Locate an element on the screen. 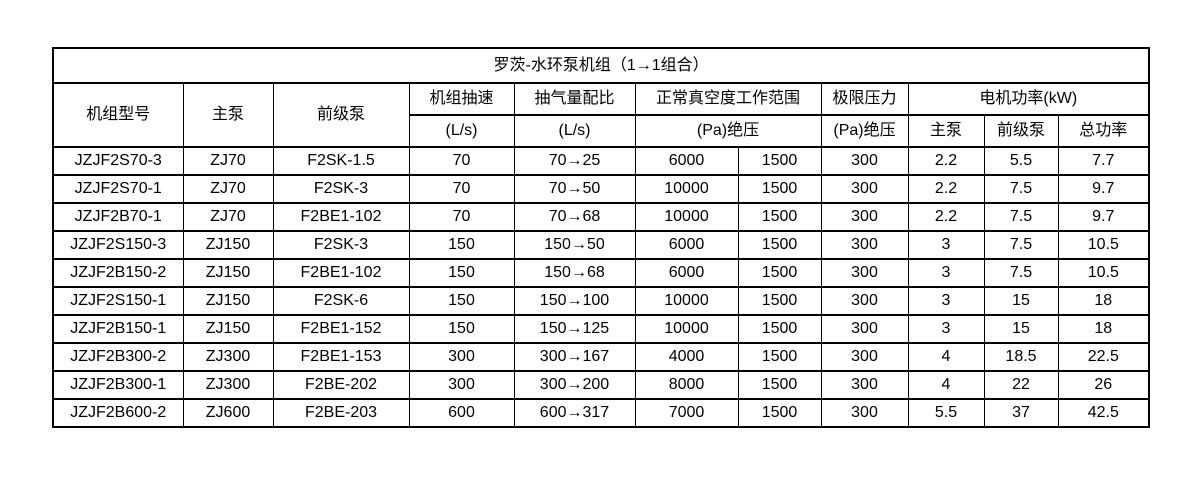 Image resolution: width=1200 pixels, height=485 pixels. header-motor-backing-pump: 前级泵 is located at coordinates (1021, 131).